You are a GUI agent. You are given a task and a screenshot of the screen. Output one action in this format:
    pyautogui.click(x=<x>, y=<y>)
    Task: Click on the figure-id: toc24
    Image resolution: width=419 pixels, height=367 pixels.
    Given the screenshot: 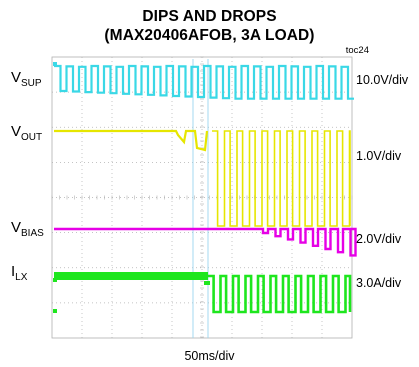 What is the action you would take?
    pyautogui.click(x=357, y=50)
    